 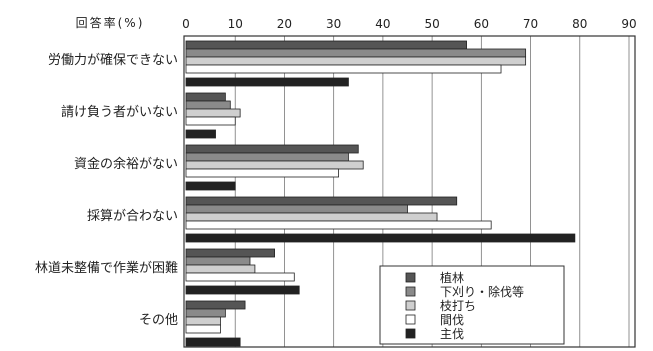 What do you see at coordinates (110, 22) in the screenshot?
I see `axis-unit-label: 回答率(%)` at bounding box center [110, 22].